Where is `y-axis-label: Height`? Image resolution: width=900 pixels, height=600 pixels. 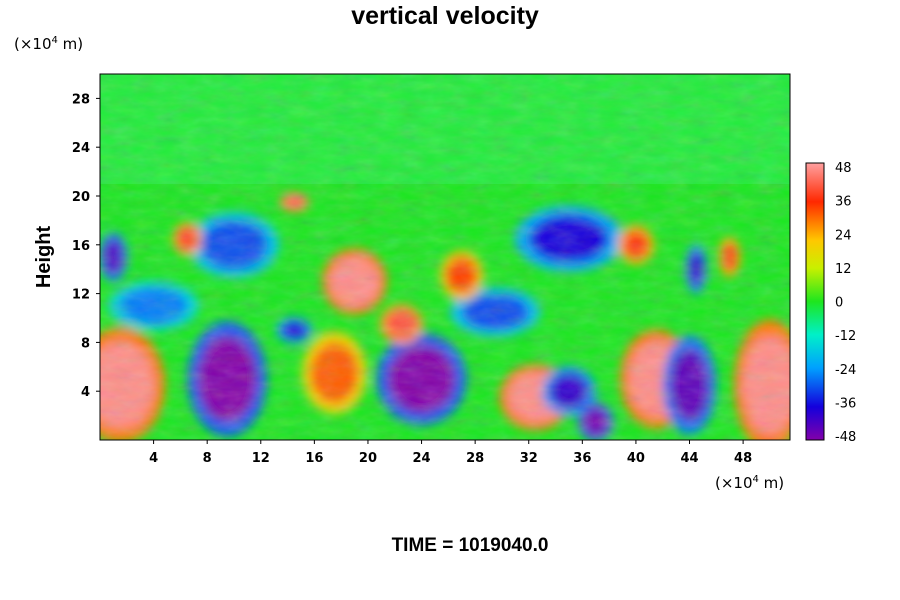 y-axis-label: Height is located at coordinates (44, 257).